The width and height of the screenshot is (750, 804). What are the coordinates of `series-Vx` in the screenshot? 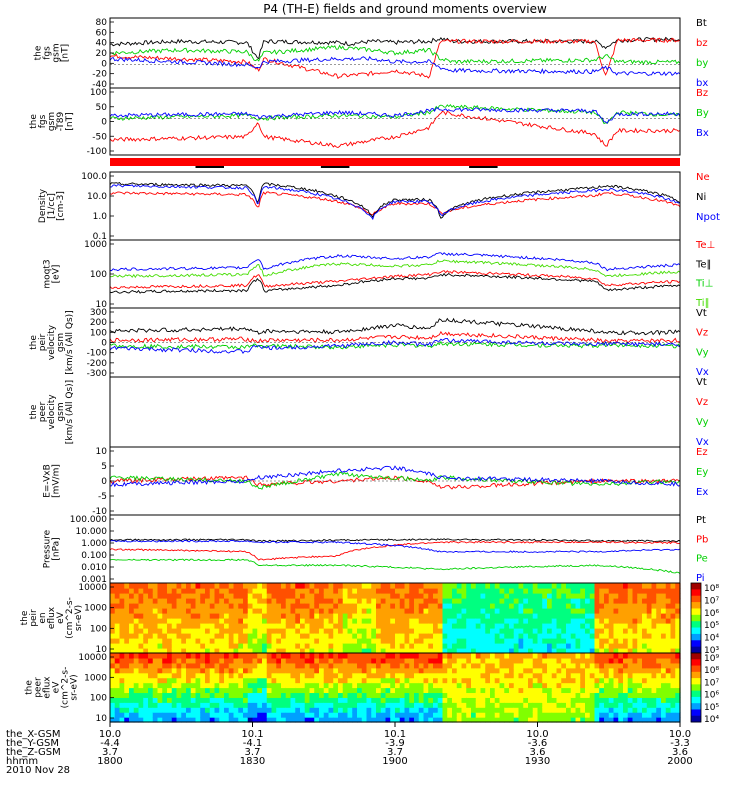 It's located at (395, 346).